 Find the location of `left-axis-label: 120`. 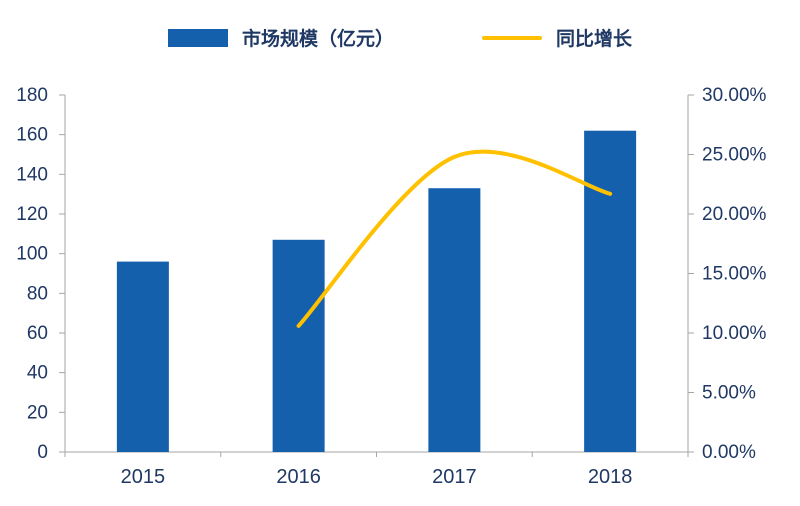

left-axis-label: 120 is located at coordinates (32, 214).